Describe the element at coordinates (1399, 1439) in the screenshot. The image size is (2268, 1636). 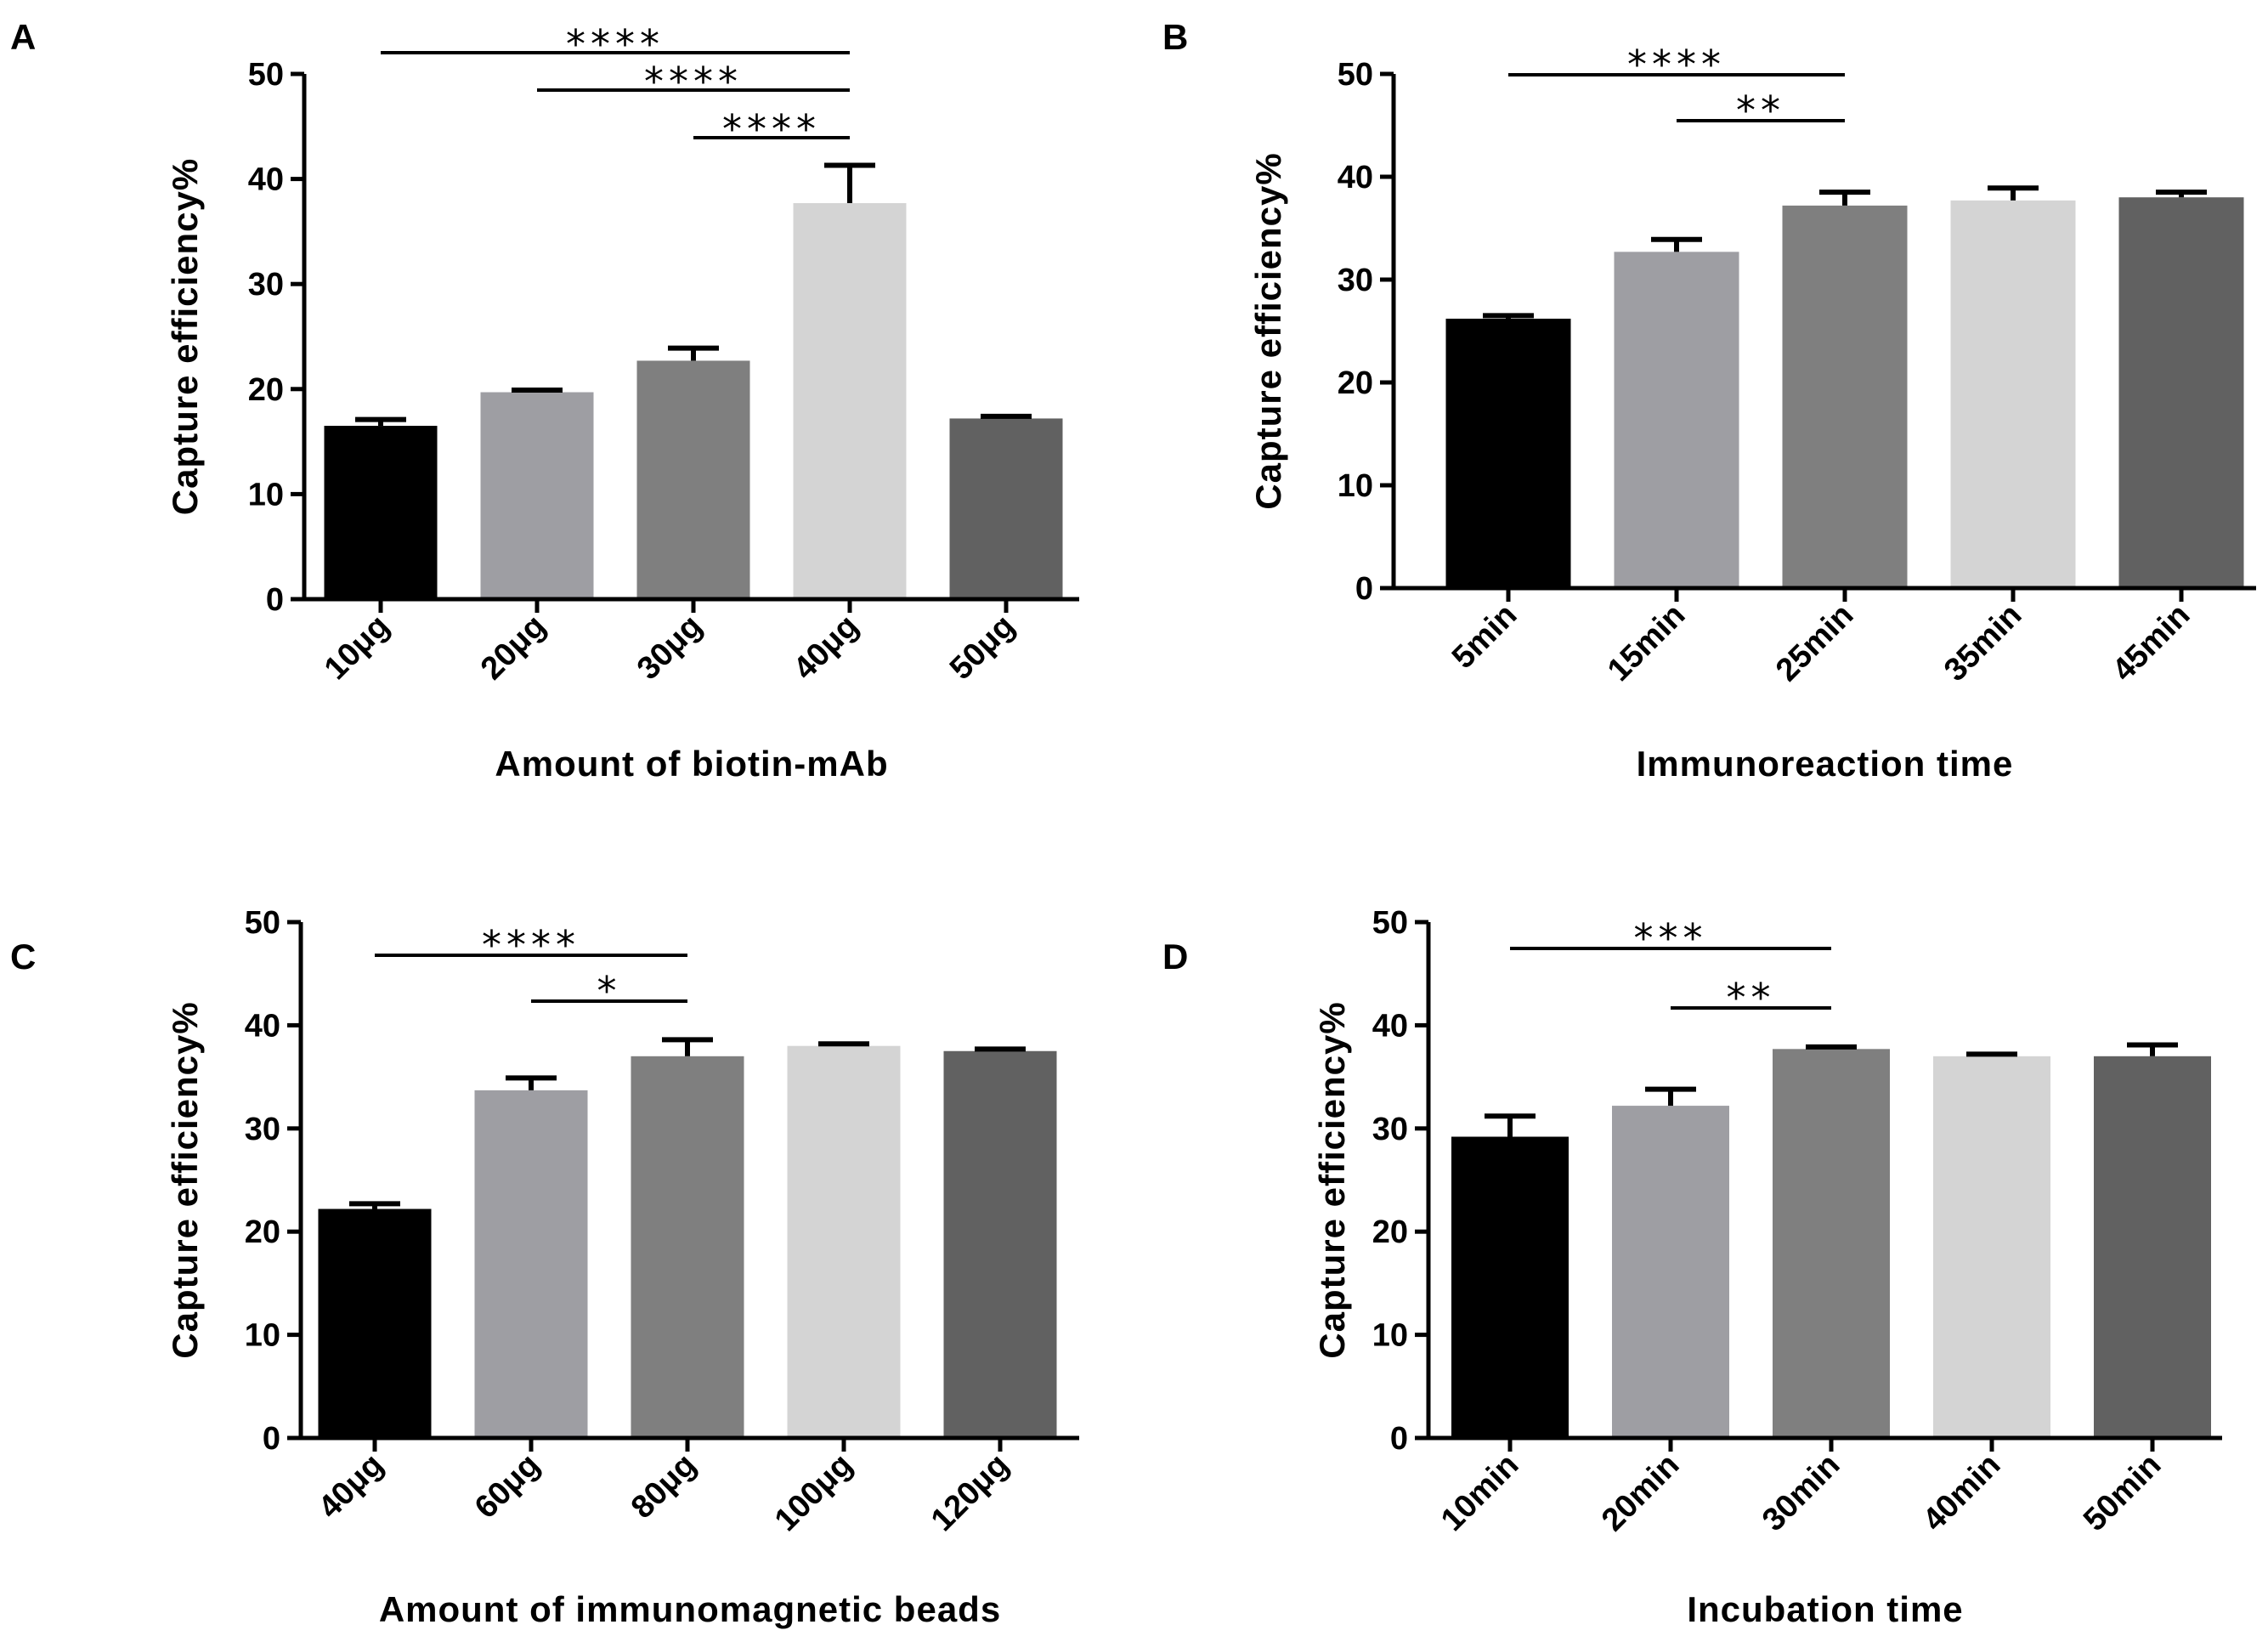
I see `y-tick-label-d-0: 0` at that location.